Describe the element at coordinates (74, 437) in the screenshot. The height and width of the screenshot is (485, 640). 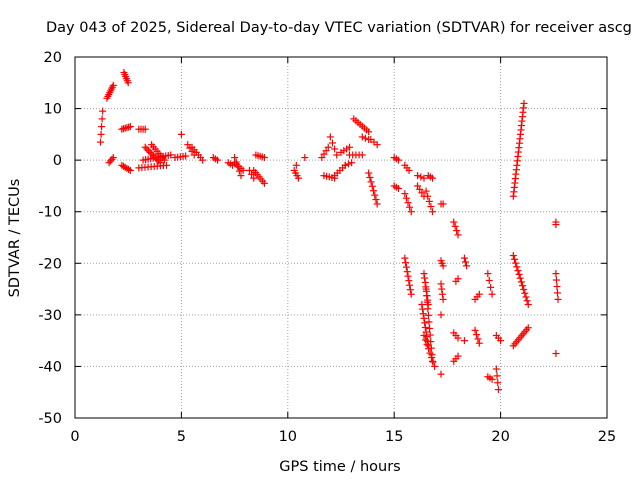
I see `x-tick-label: 0` at that location.